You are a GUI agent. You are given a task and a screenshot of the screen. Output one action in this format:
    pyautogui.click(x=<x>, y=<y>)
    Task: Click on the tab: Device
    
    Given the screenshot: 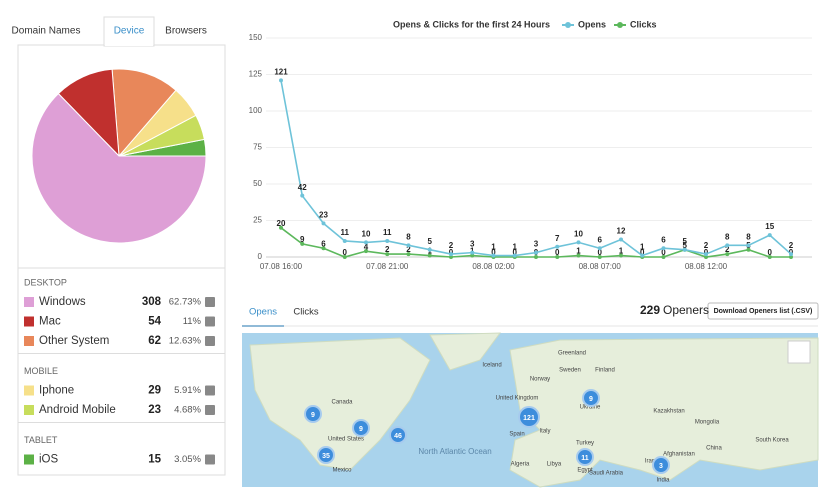 What is the action you would take?
    pyautogui.click(x=129, y=31)
    